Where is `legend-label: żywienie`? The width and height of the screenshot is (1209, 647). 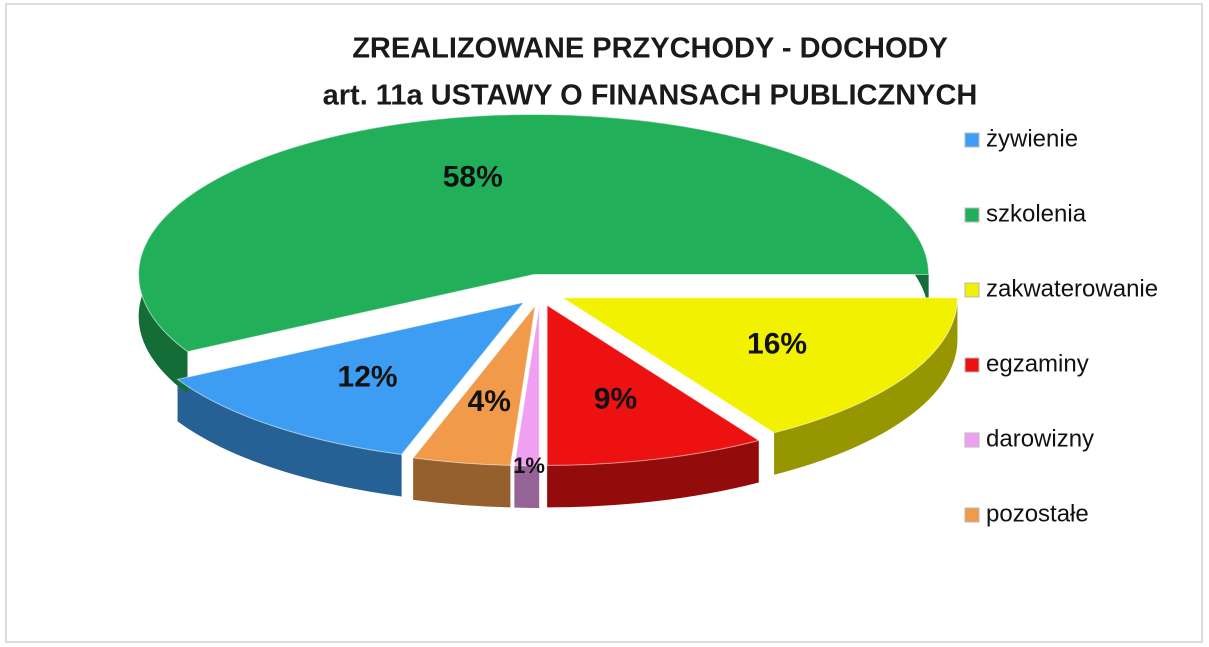 legend-label: żywienie is located at coordinates (1032, 138).